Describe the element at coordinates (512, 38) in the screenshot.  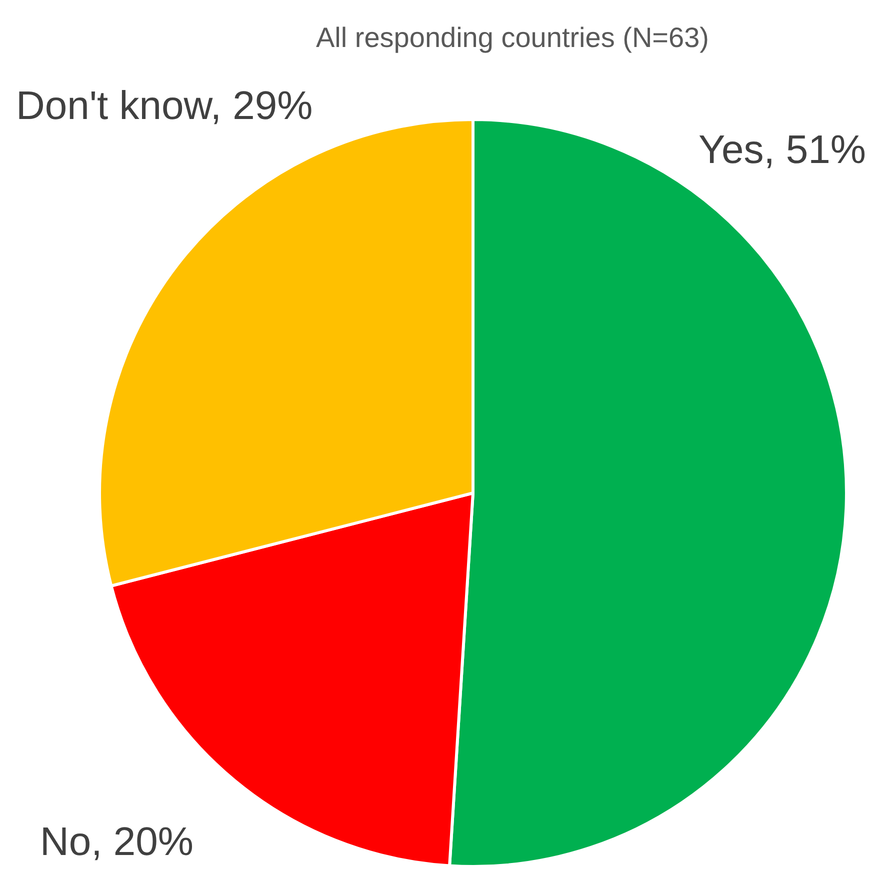
I see `chart-title: All responding countries (N=63)` at that location.